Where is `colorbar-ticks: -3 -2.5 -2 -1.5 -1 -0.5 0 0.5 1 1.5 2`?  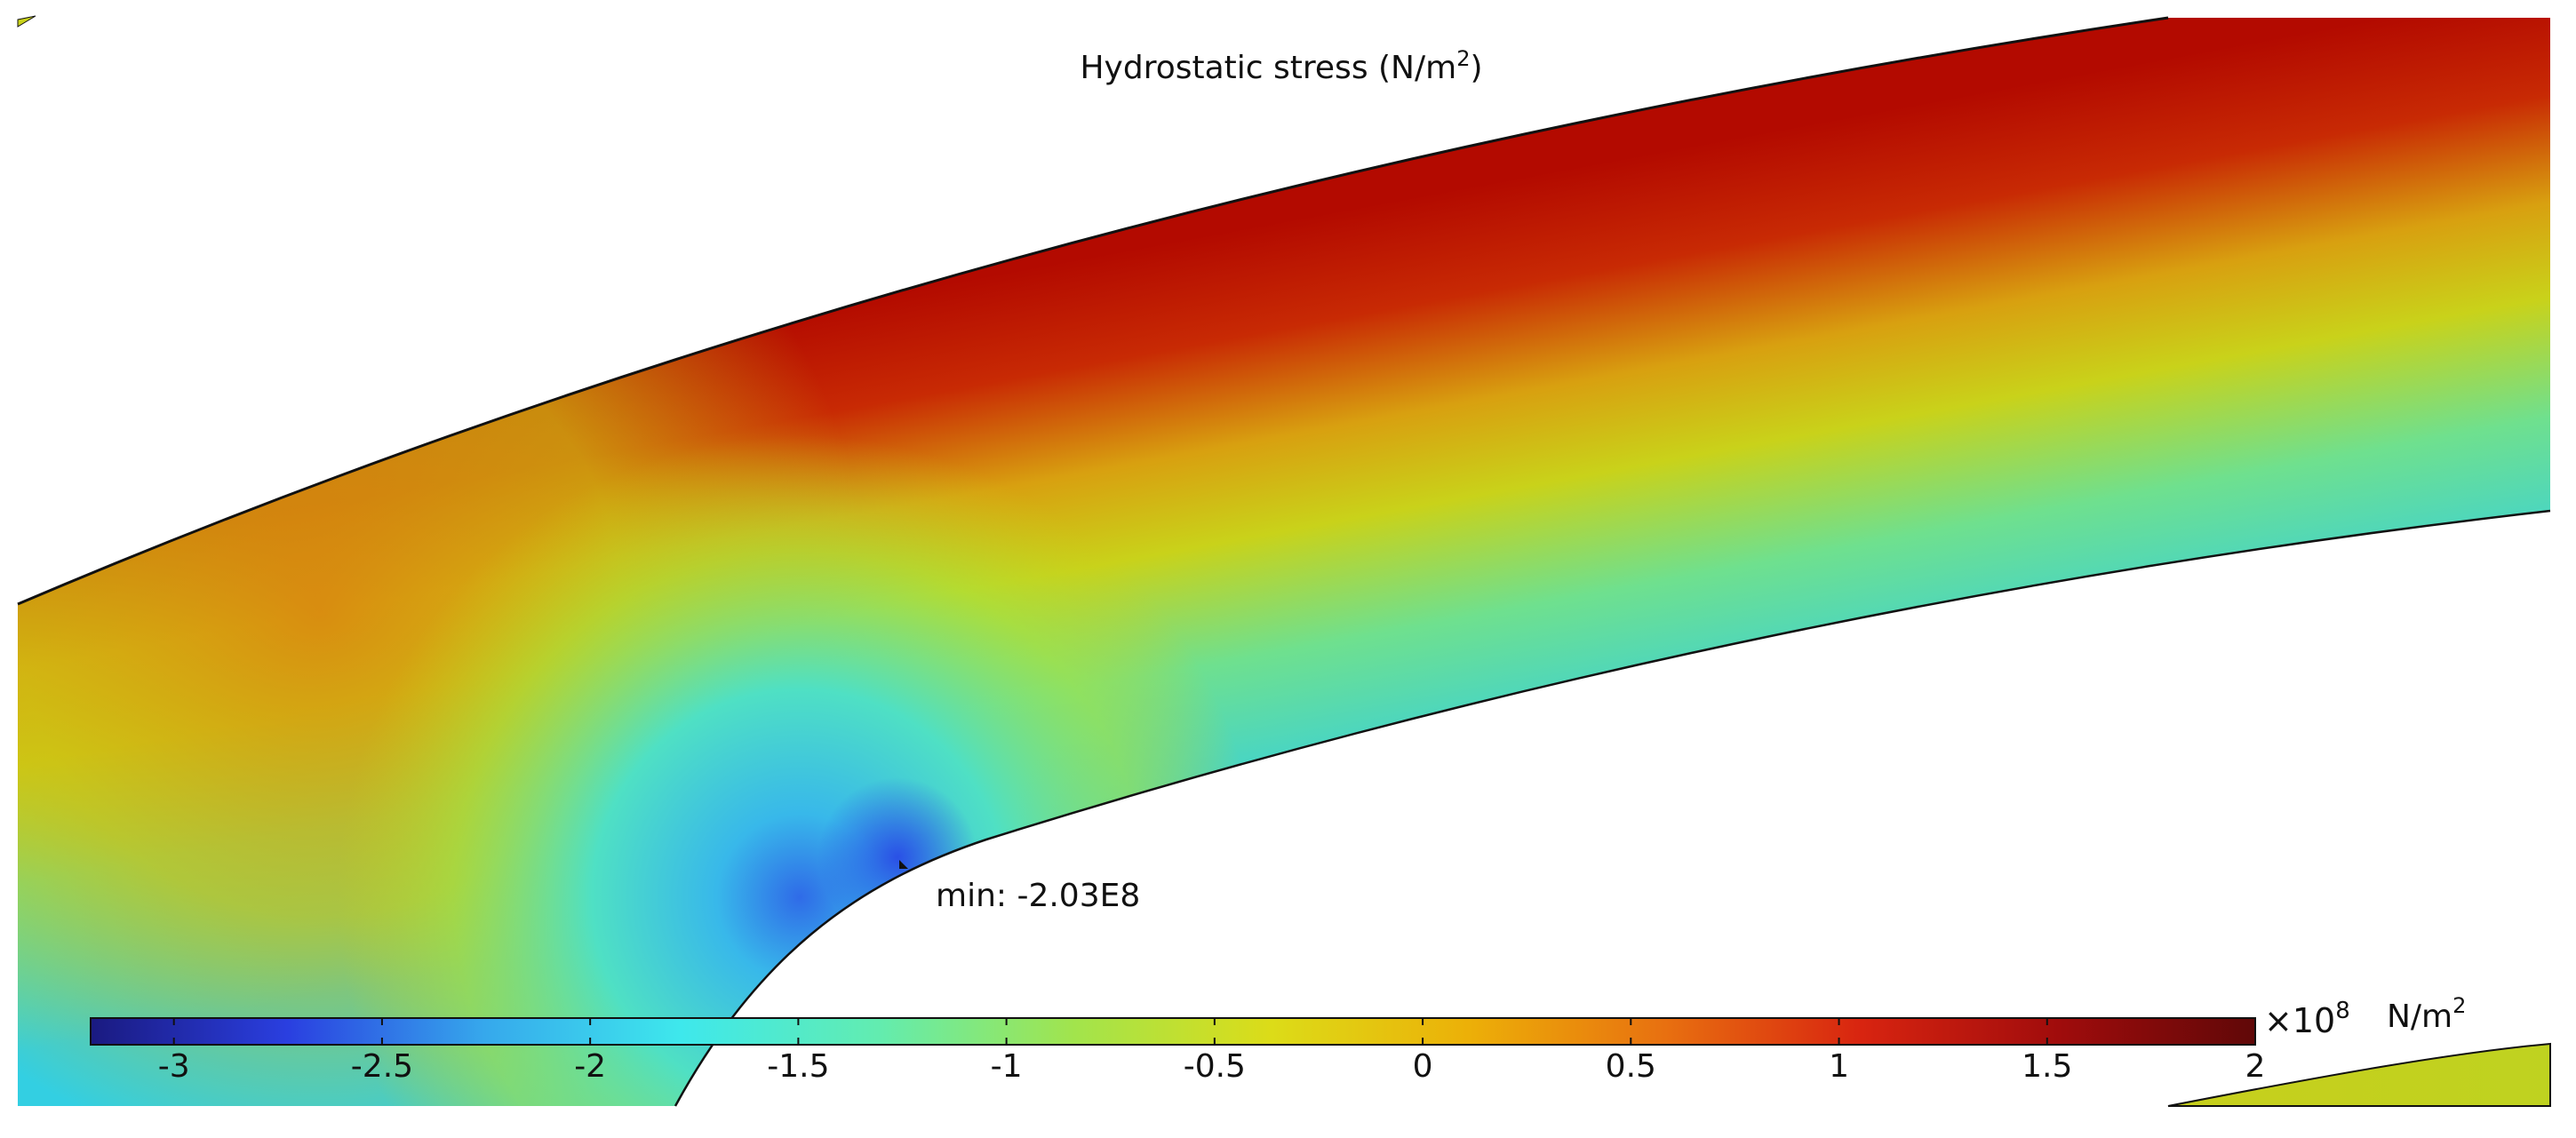
colorbar-ticks: -3 -2.5 -2 -1.5 -1 -0.5 0 0.5 1 1.5 2 is located at coordinates (1212, 1051).